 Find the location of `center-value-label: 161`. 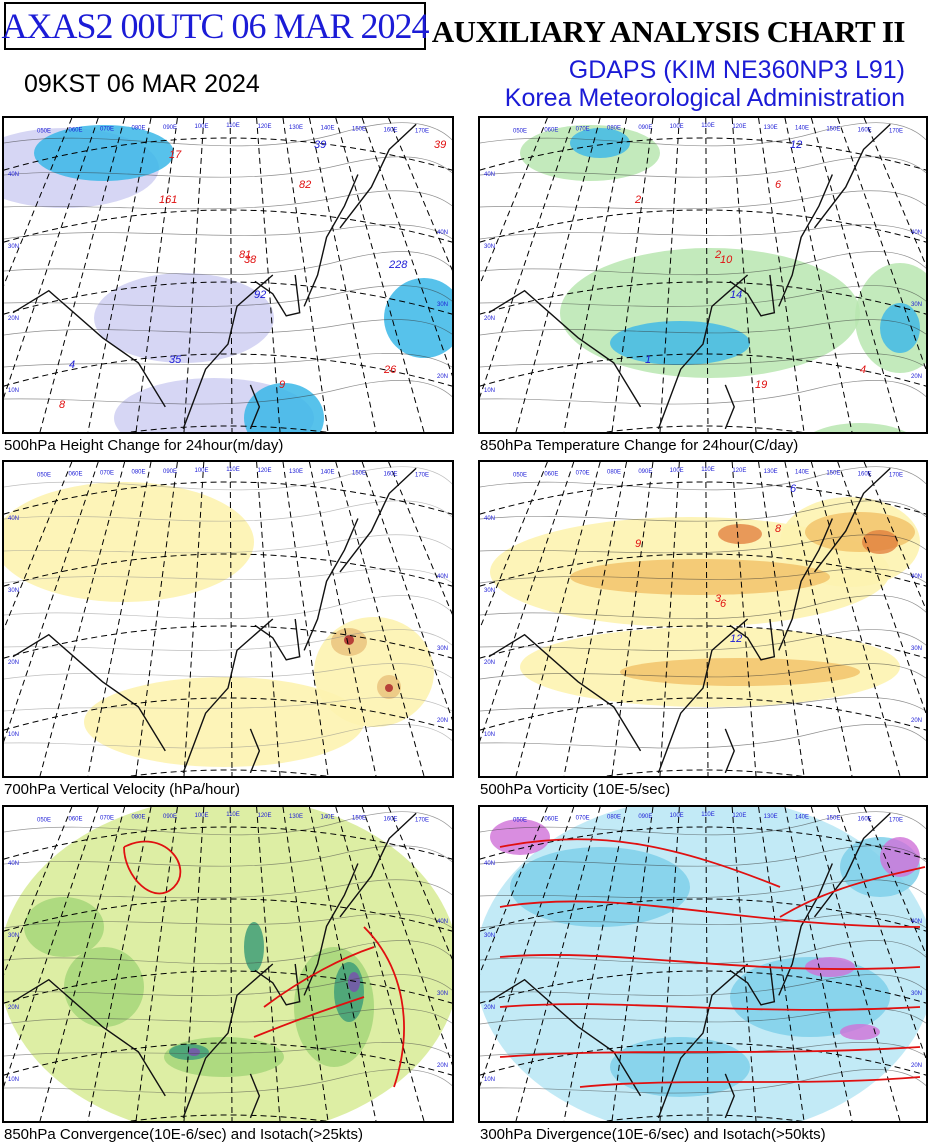

center-value-label: 161 is located at coordinates (168, 200).